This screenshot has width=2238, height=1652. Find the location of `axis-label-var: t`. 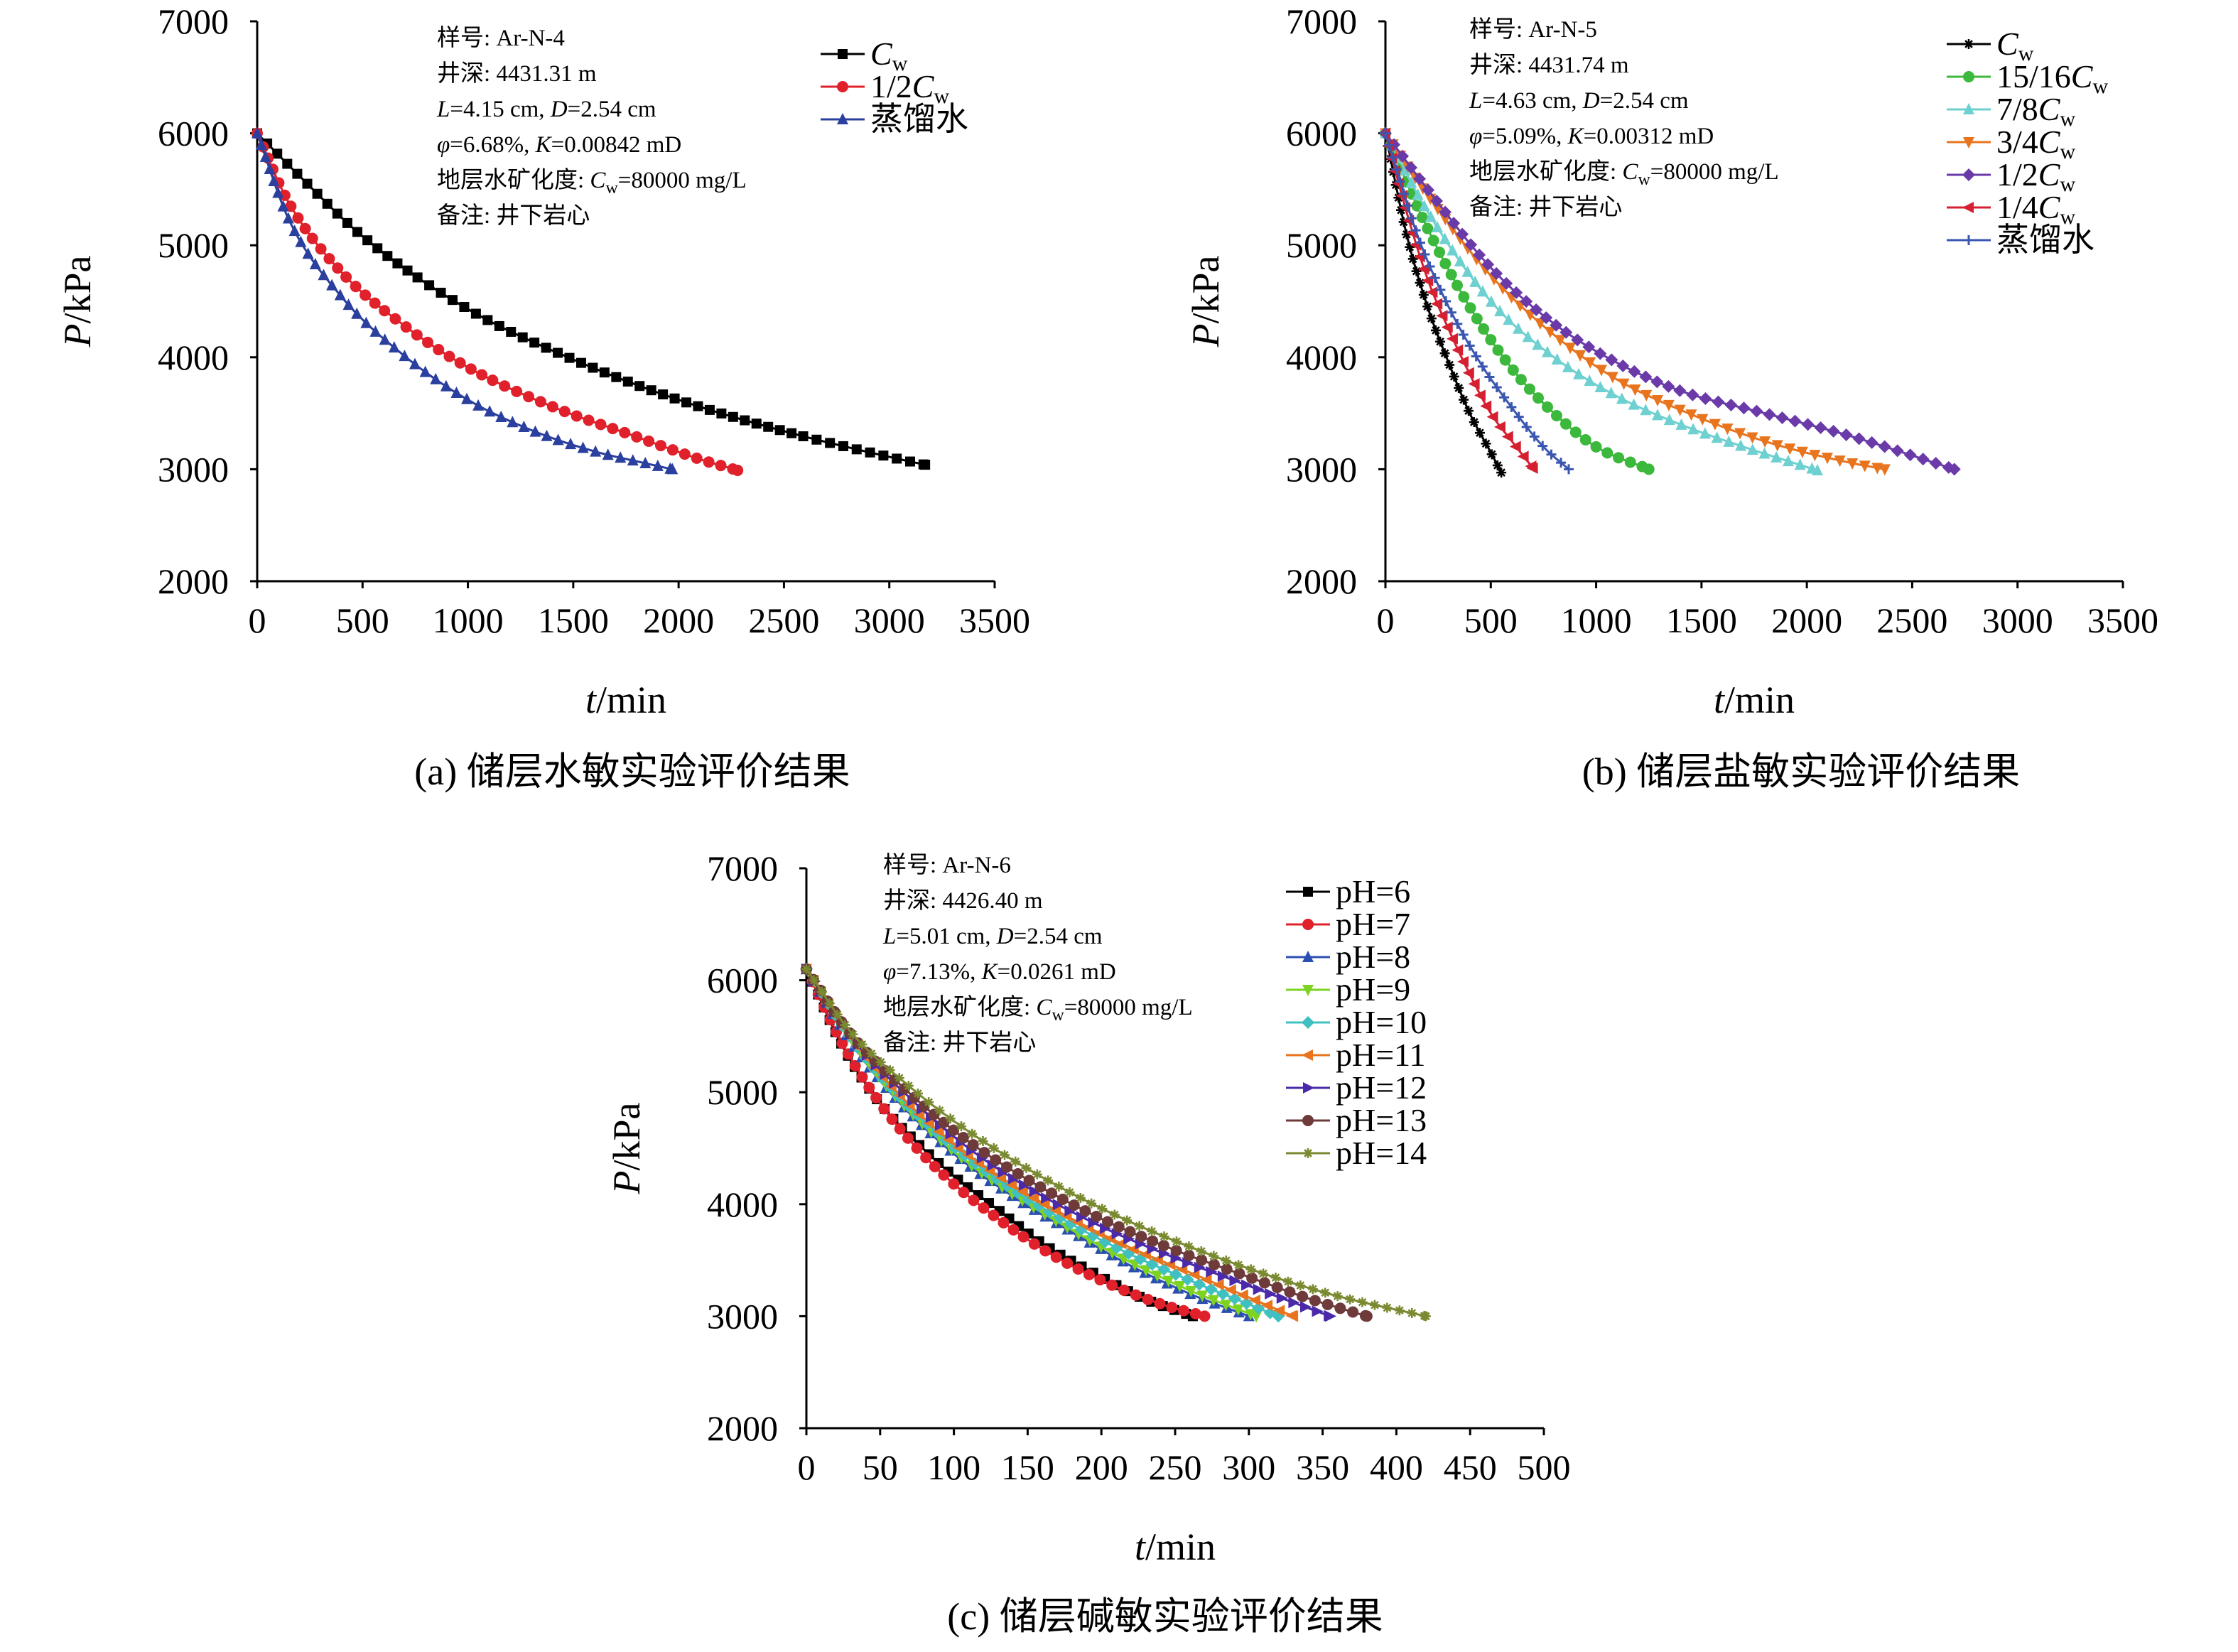

axis-label-var: t is located at coordinates (1141, 1547).